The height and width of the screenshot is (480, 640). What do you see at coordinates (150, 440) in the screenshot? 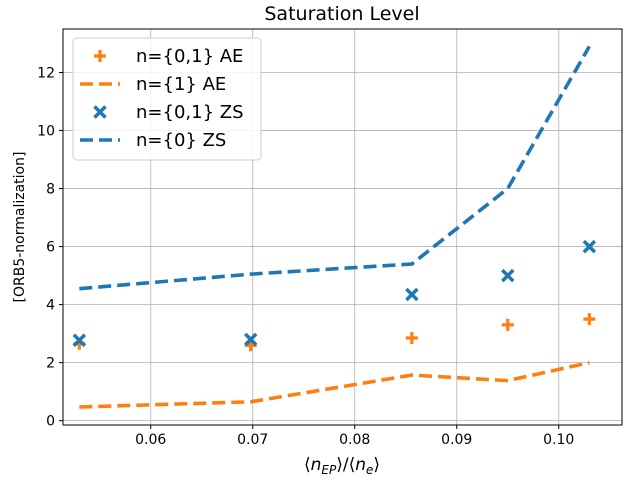
I see `x-tick-label: 0.06` at bounding box center [150, 440].